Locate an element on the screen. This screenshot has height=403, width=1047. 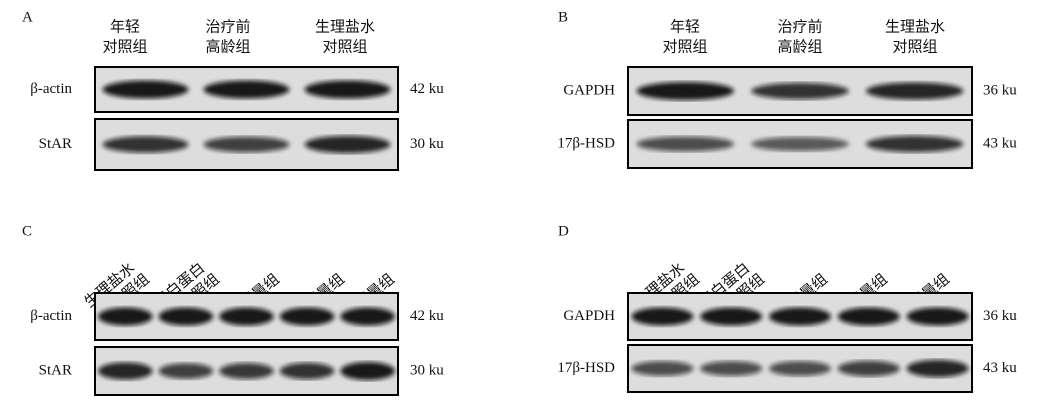
panel-label: B is located at coordinates (563, 17).